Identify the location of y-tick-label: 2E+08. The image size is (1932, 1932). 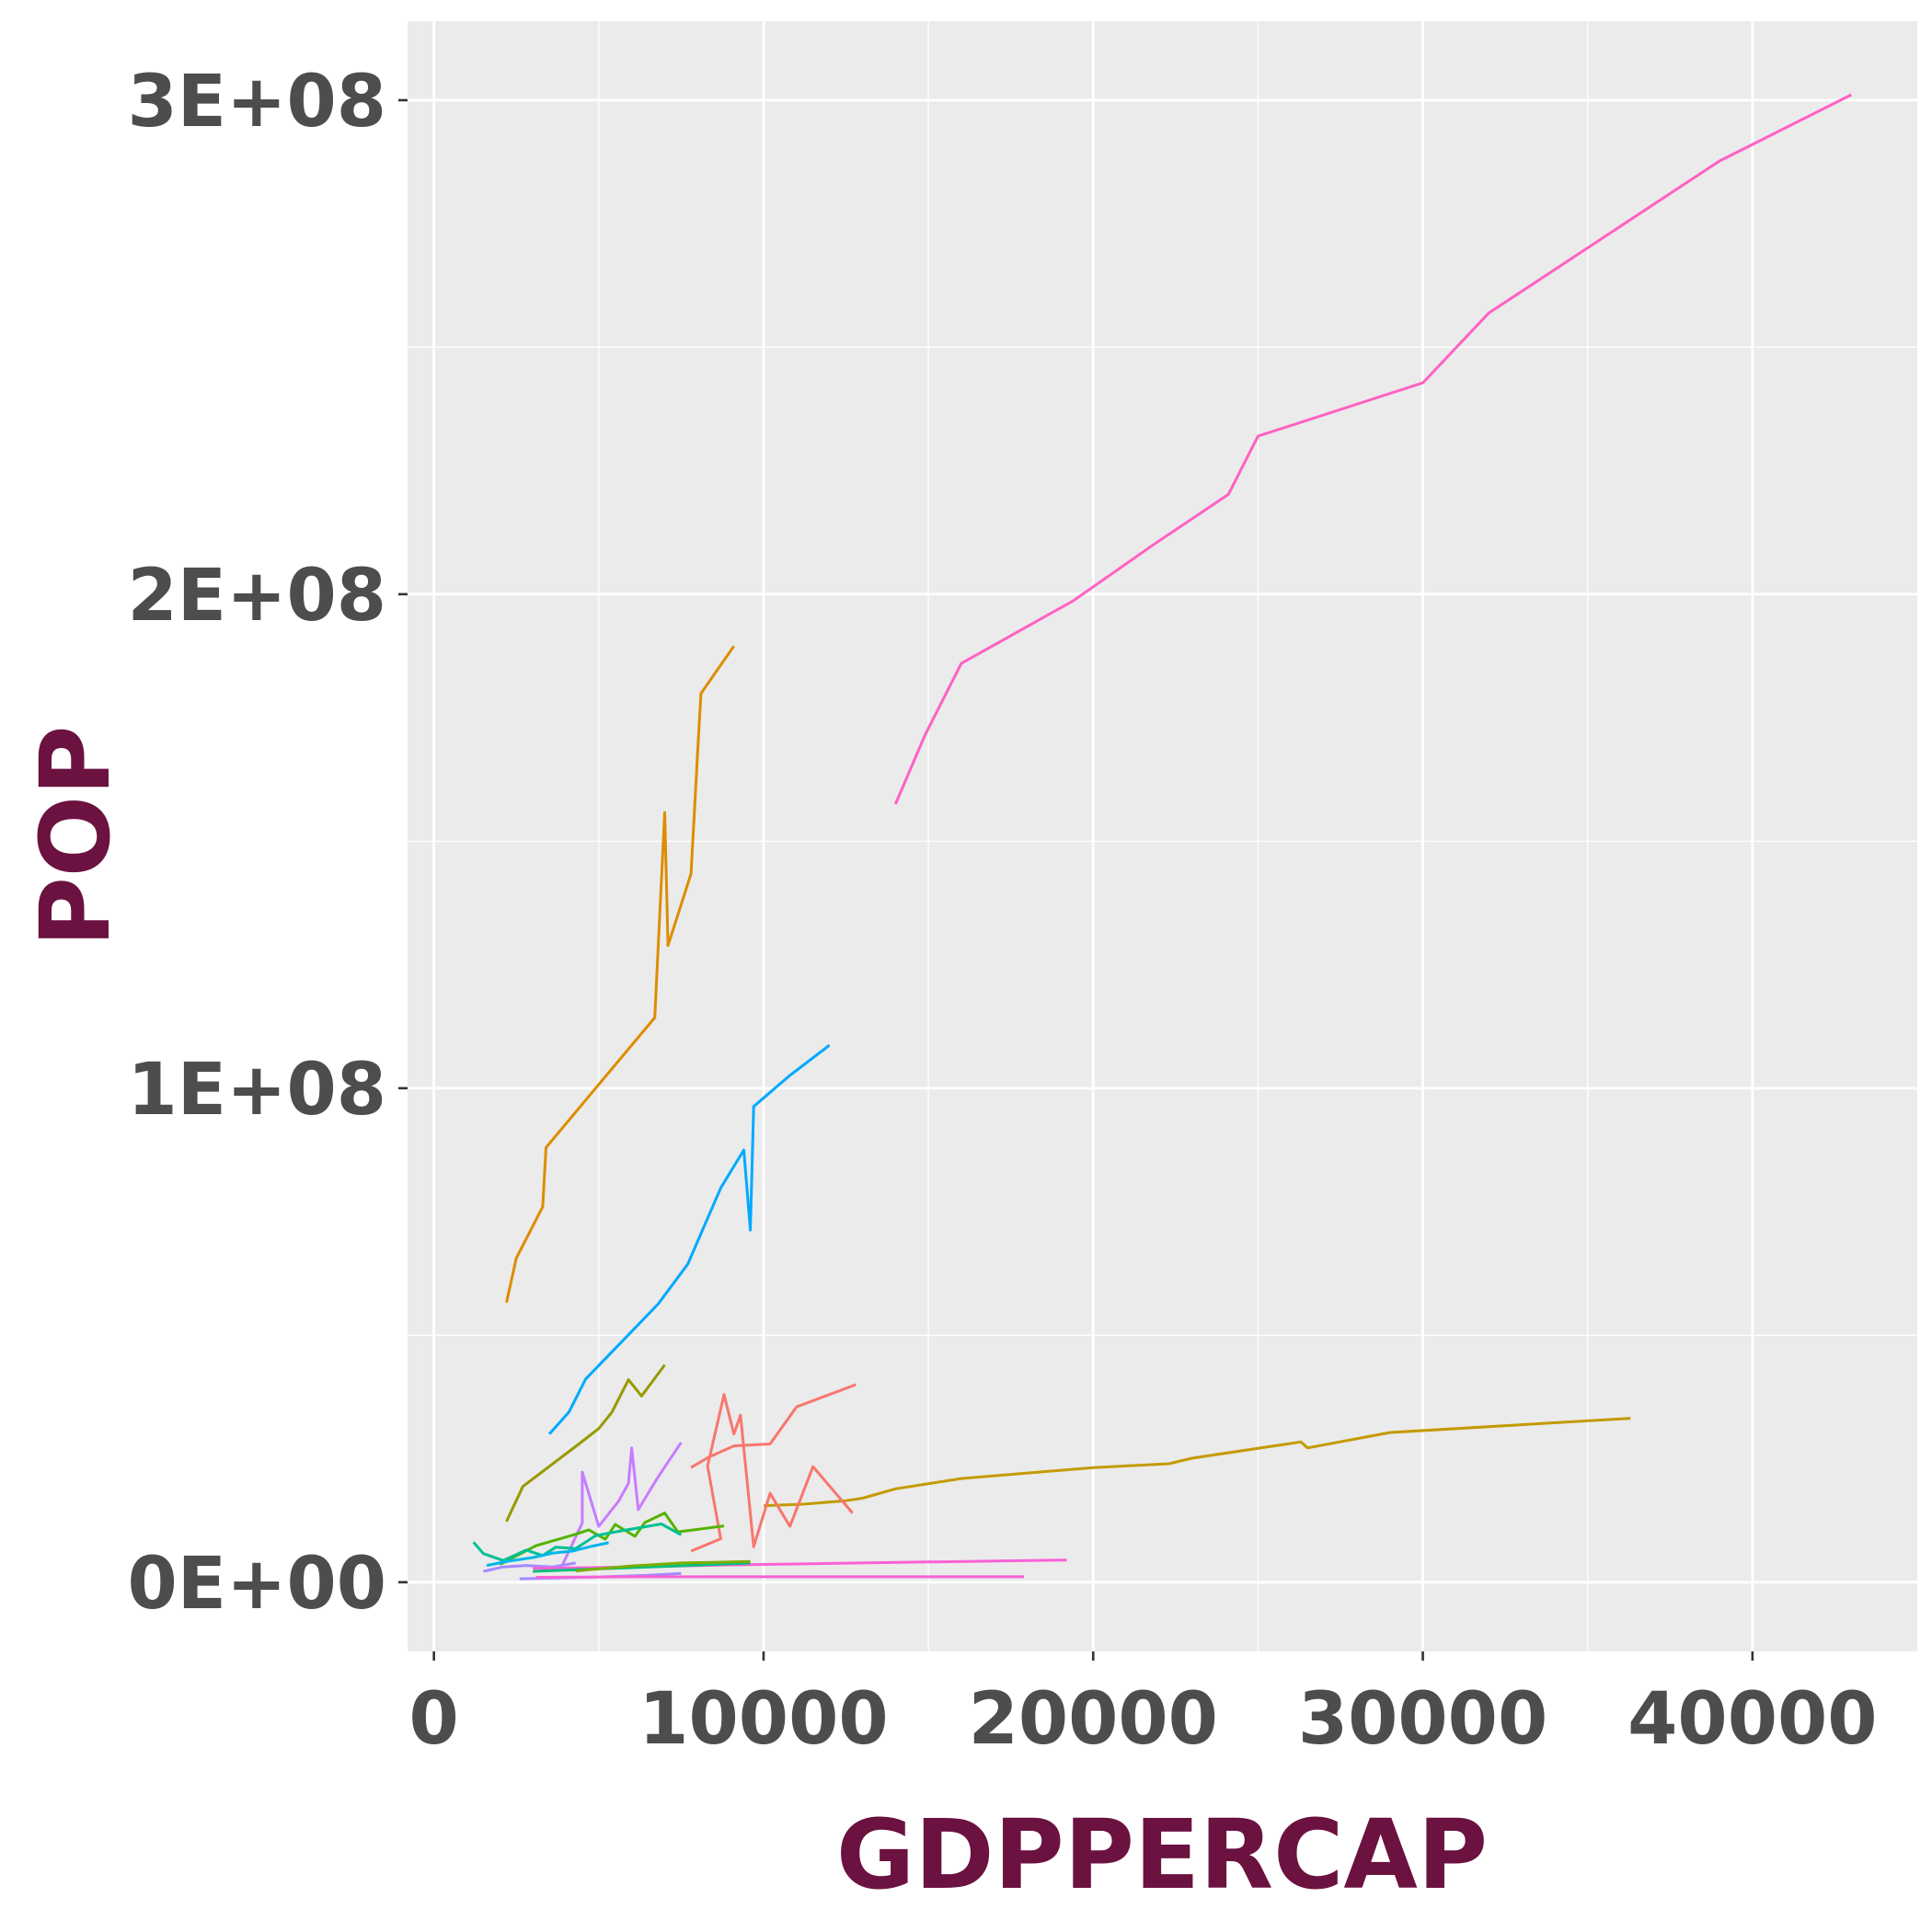
(257, 596).